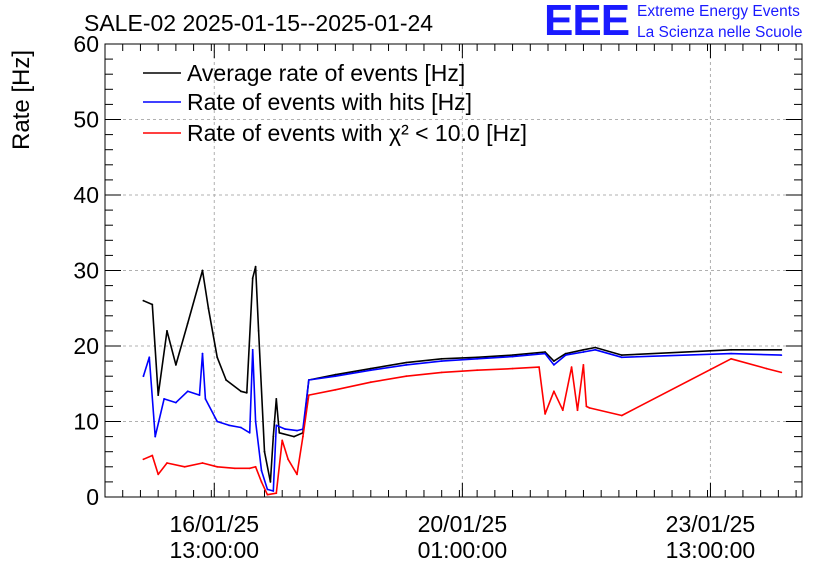 The image size is (836, 572). What do you see at coordinates (86, 44) in the screenshot?
I see `y-tick-label: 60` at bounding box center [86, 44].